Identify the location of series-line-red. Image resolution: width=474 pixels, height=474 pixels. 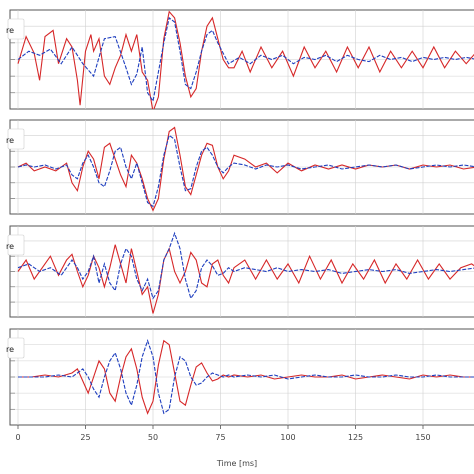
(245, 279).